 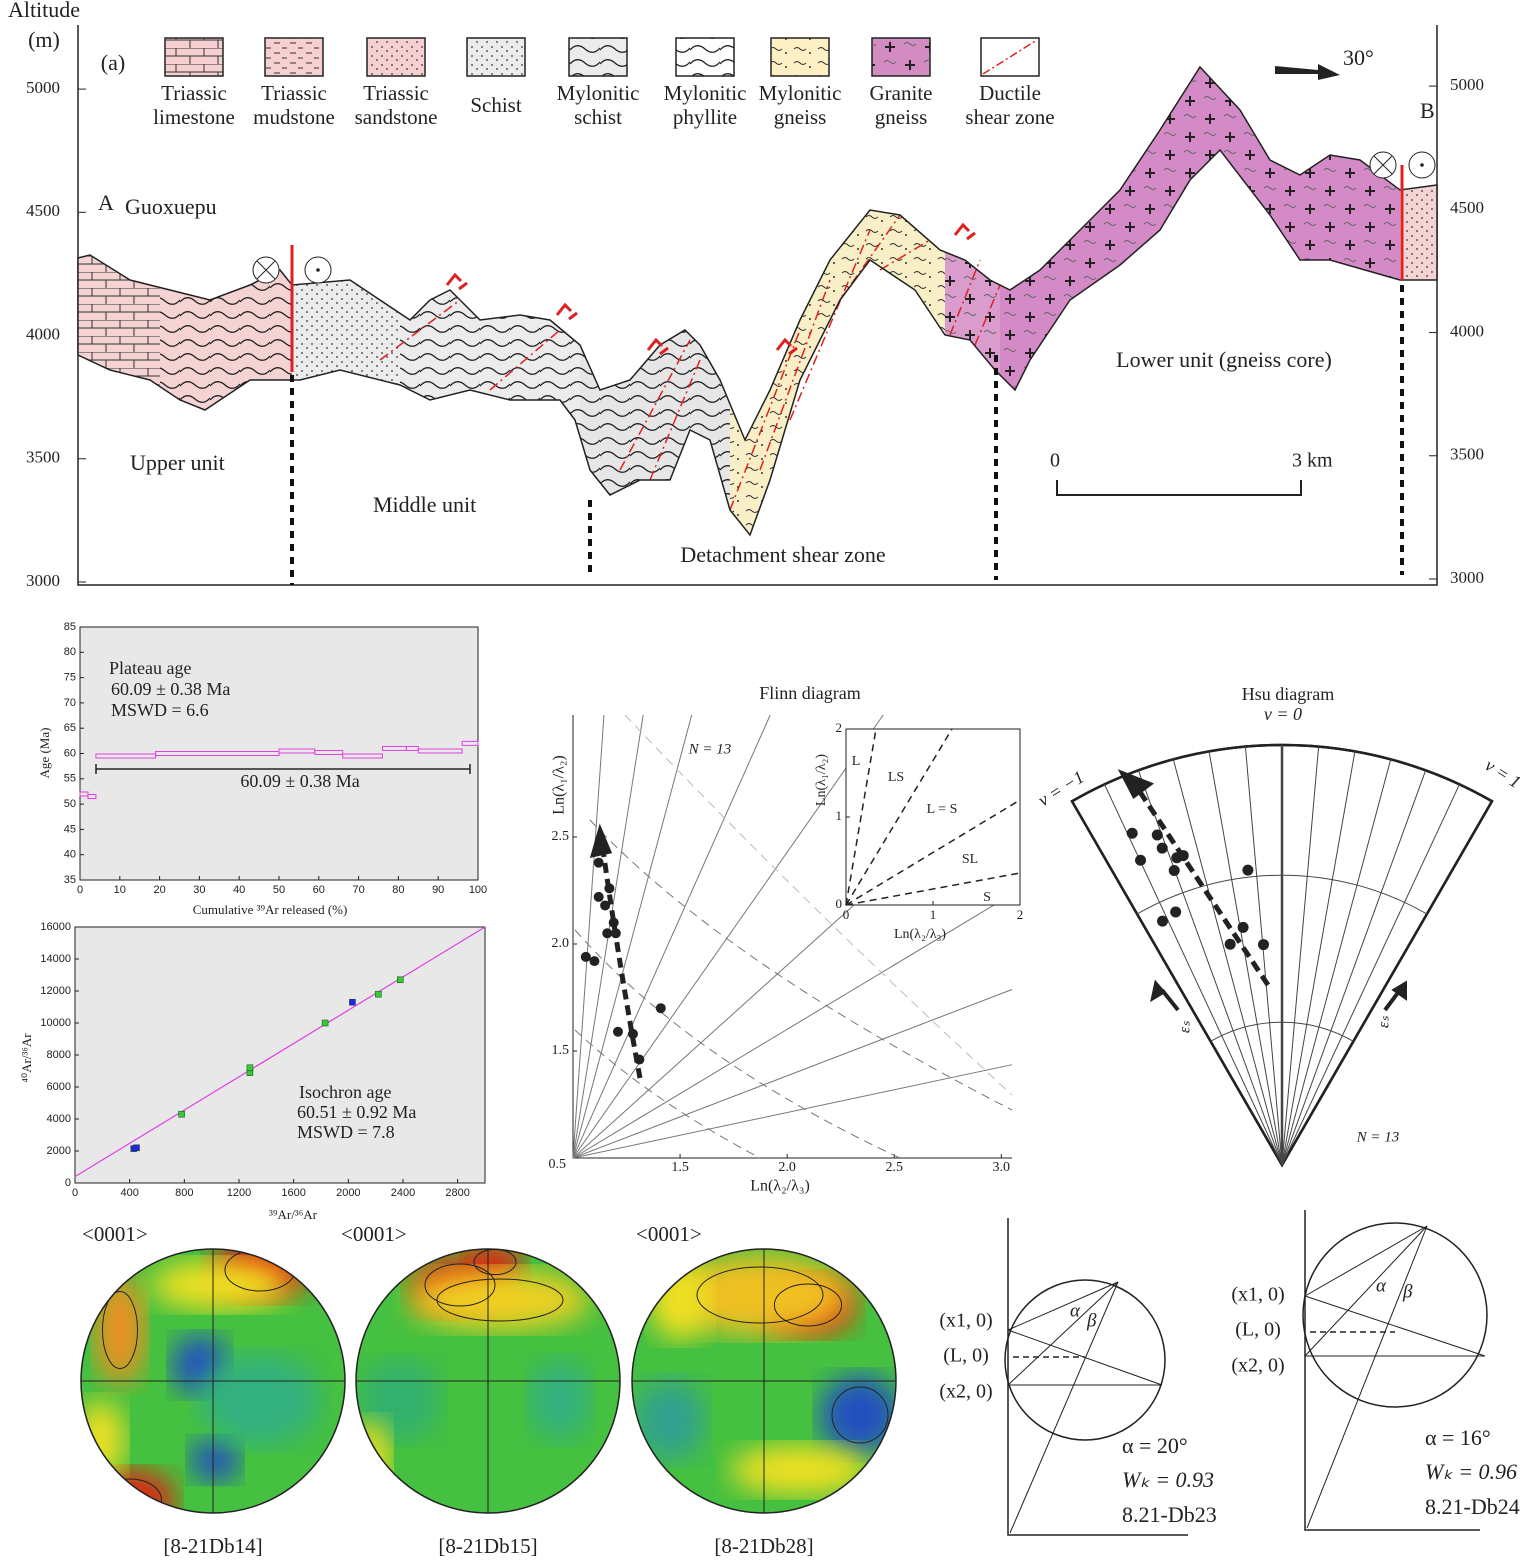 I want to click on y2-tick-label: 5000, so click(x=1467, y=84).